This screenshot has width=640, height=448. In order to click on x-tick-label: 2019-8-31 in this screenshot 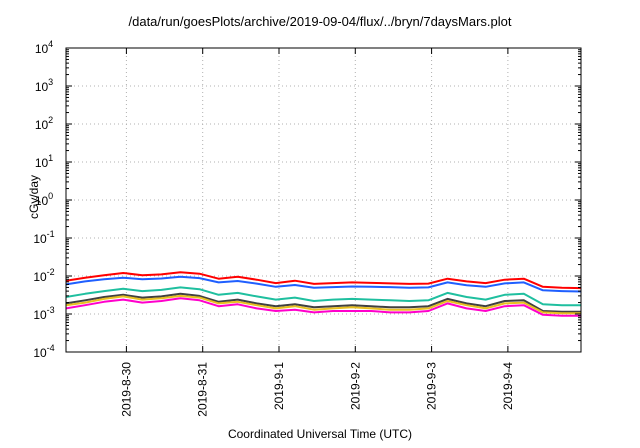, I will do `click(203, 389)`.